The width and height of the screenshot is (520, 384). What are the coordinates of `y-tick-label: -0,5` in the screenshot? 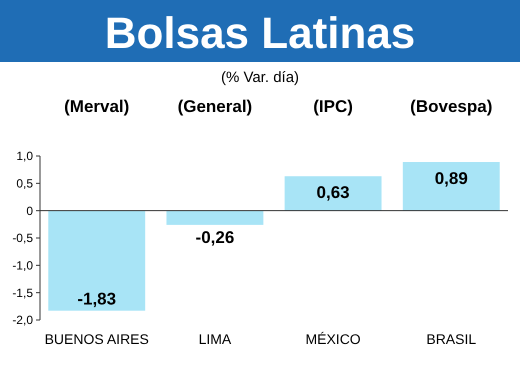 It's located at (23, 238).